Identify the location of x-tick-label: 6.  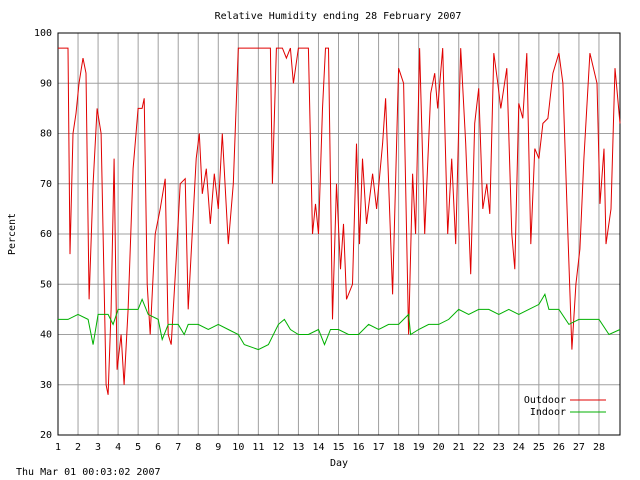
(158, 447).